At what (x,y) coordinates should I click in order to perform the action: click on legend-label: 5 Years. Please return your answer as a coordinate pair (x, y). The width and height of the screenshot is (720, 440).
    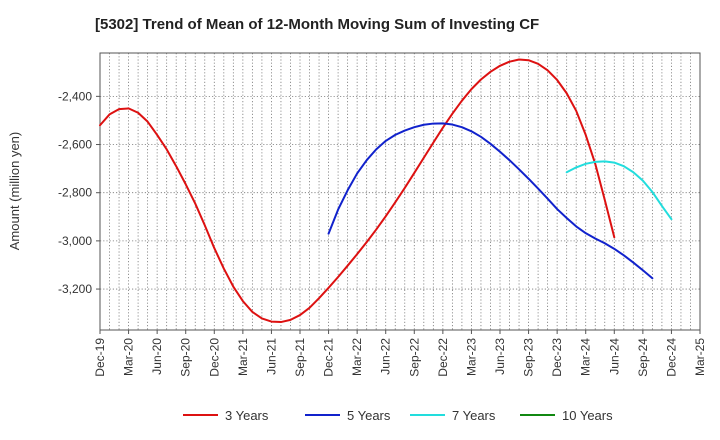
    Looking at the image, I should click on (369, 415).